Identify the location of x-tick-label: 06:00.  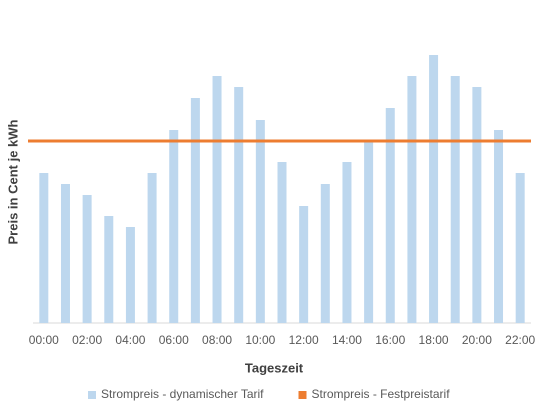
(174, 340).